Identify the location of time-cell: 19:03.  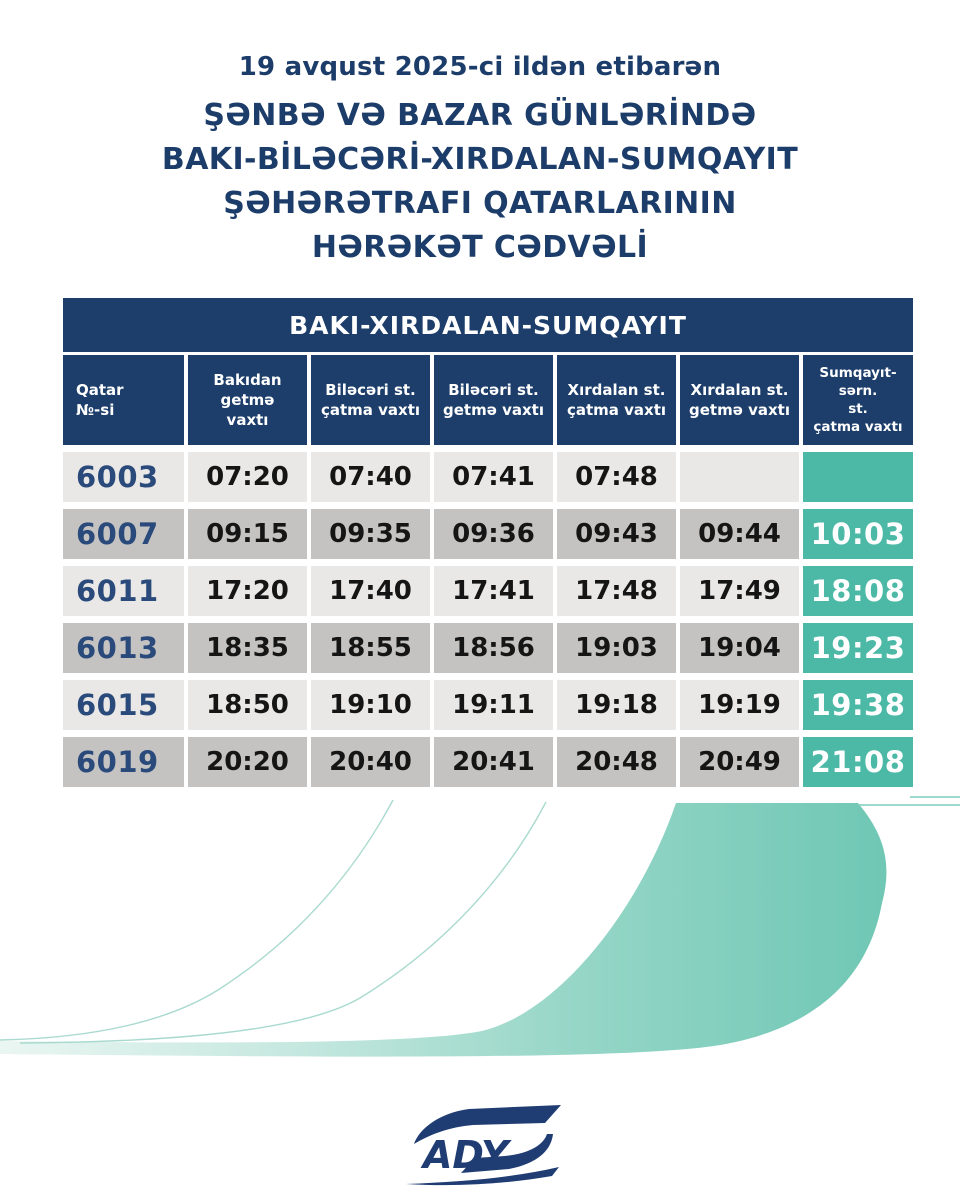
(616, 648).